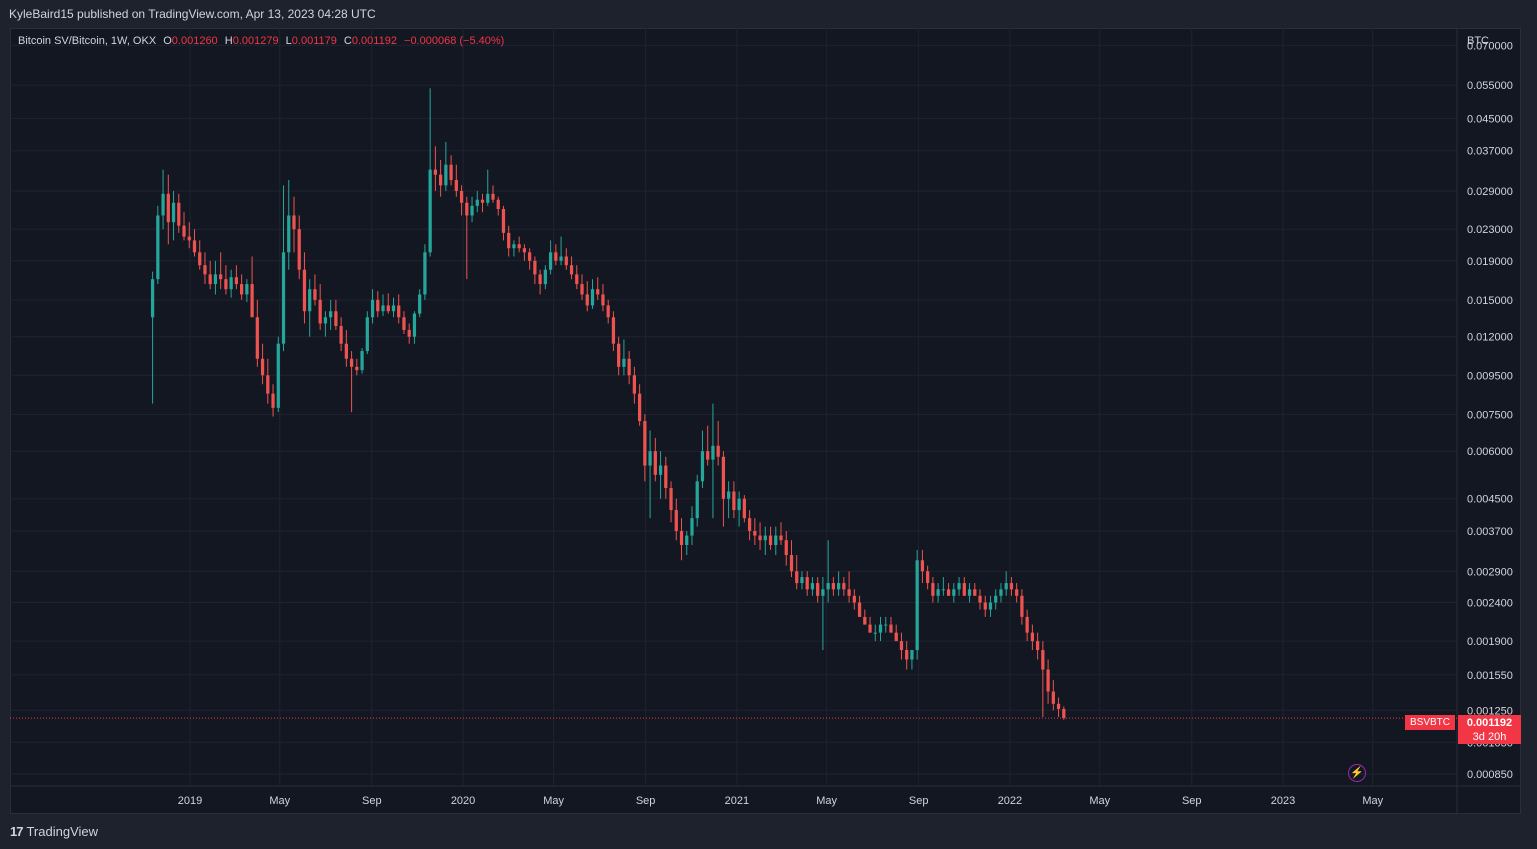 The image size is (1537, 849). What do you see at coordinates (454, 41) in the screenshot?
I see `legend-change: −0.000068 (−5.40%)` at bounding box center [454, 41].